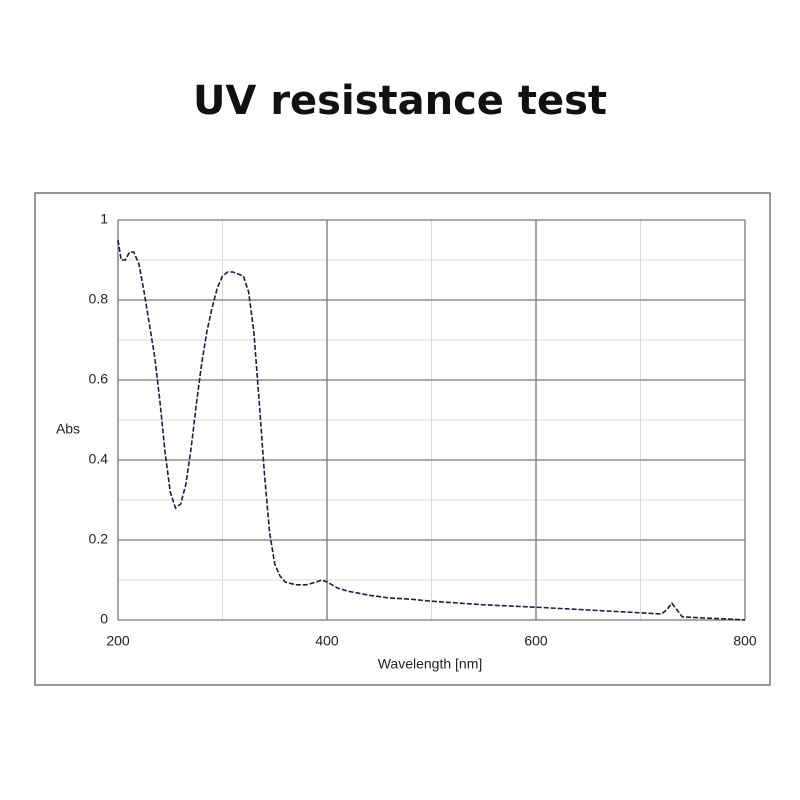 The width and height of the screenshot is (800, 800). Describe the element at coordinates (536, 641) in the screenshot. I see `x-tick-label: 600` at that location.